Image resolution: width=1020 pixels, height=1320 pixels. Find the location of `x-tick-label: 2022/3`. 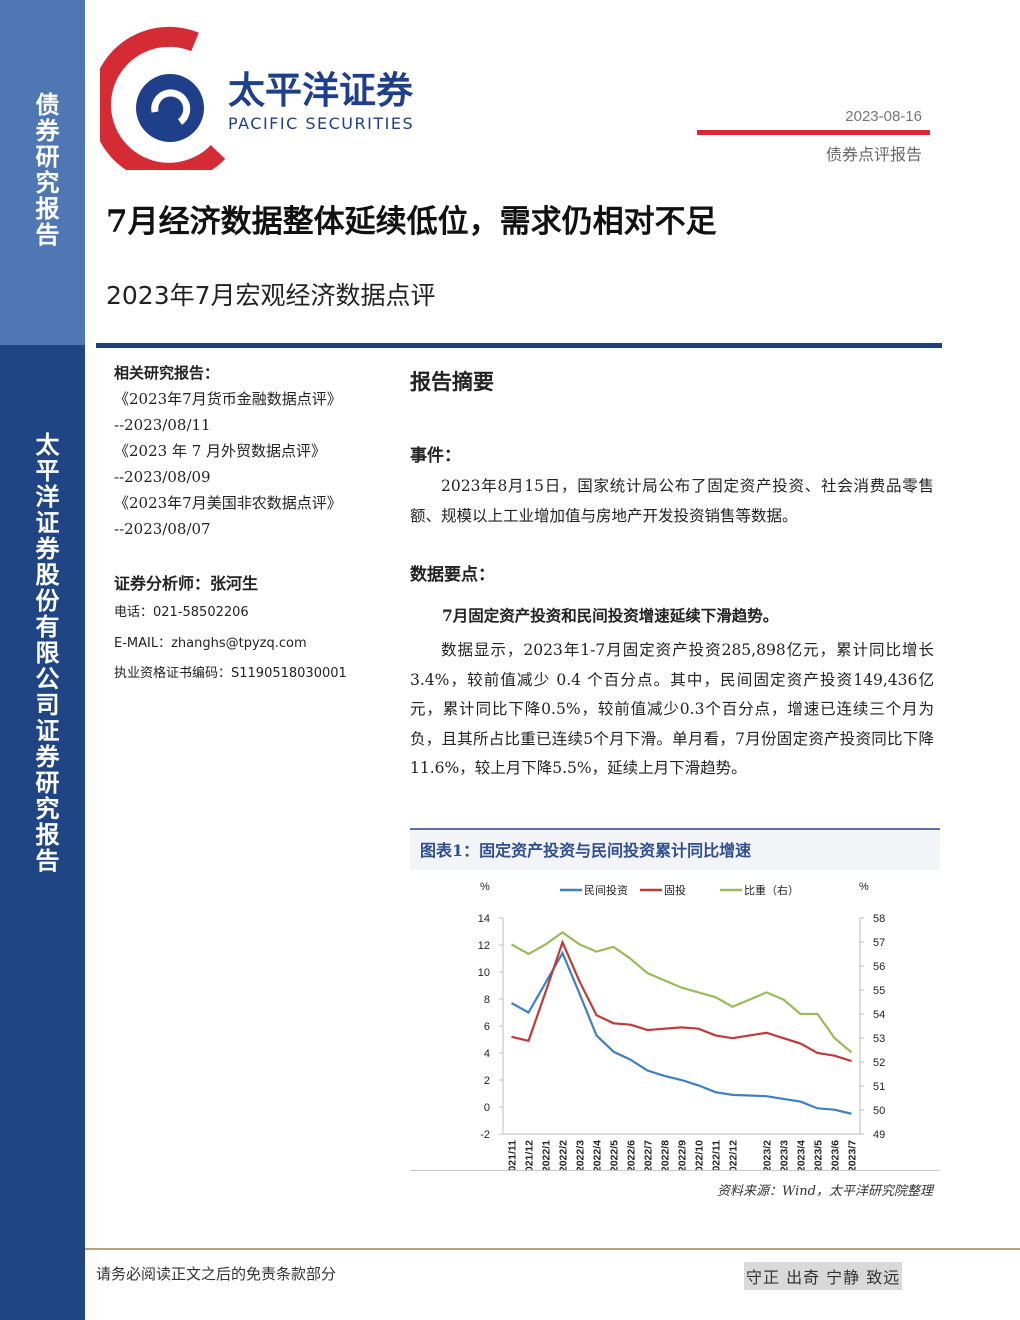

x-tick-label: 2022/3 is located at coordinates (581, 1155).